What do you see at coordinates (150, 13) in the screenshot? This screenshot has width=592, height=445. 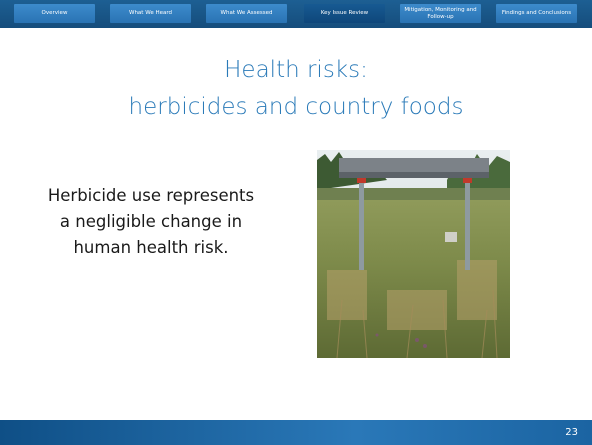 I see `nav-tab: What We Heard` at bounding box center [150, 13].